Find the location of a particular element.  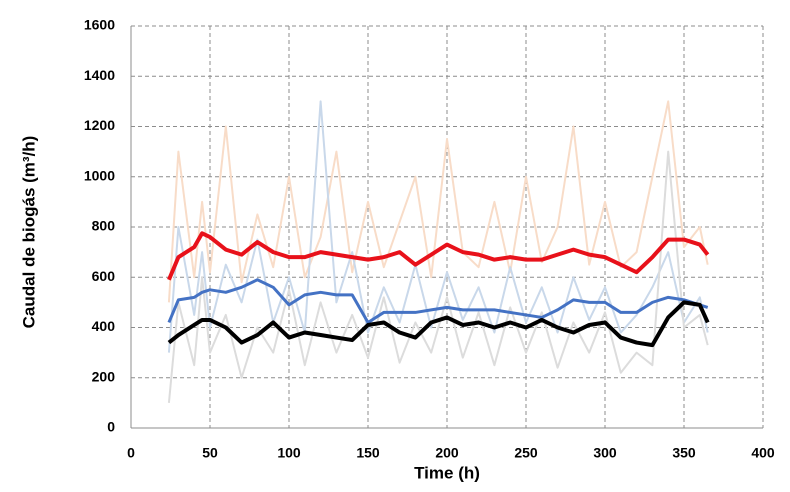

x-tick-label: 300 is located at coordinates (605, 453).